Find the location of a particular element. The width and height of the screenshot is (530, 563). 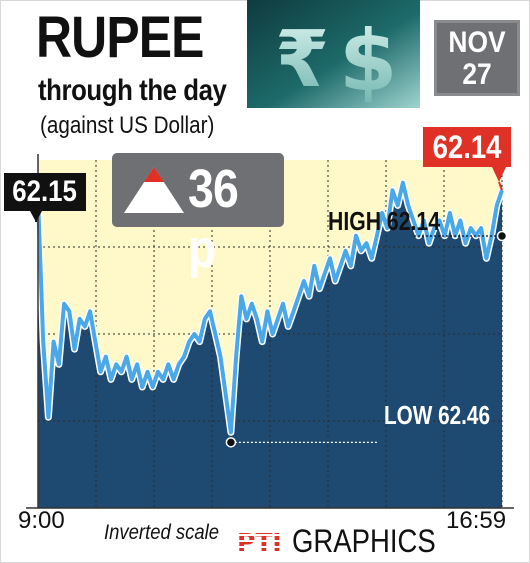

chart-note: (against US Dollar) is located at coordinates (127, 125).